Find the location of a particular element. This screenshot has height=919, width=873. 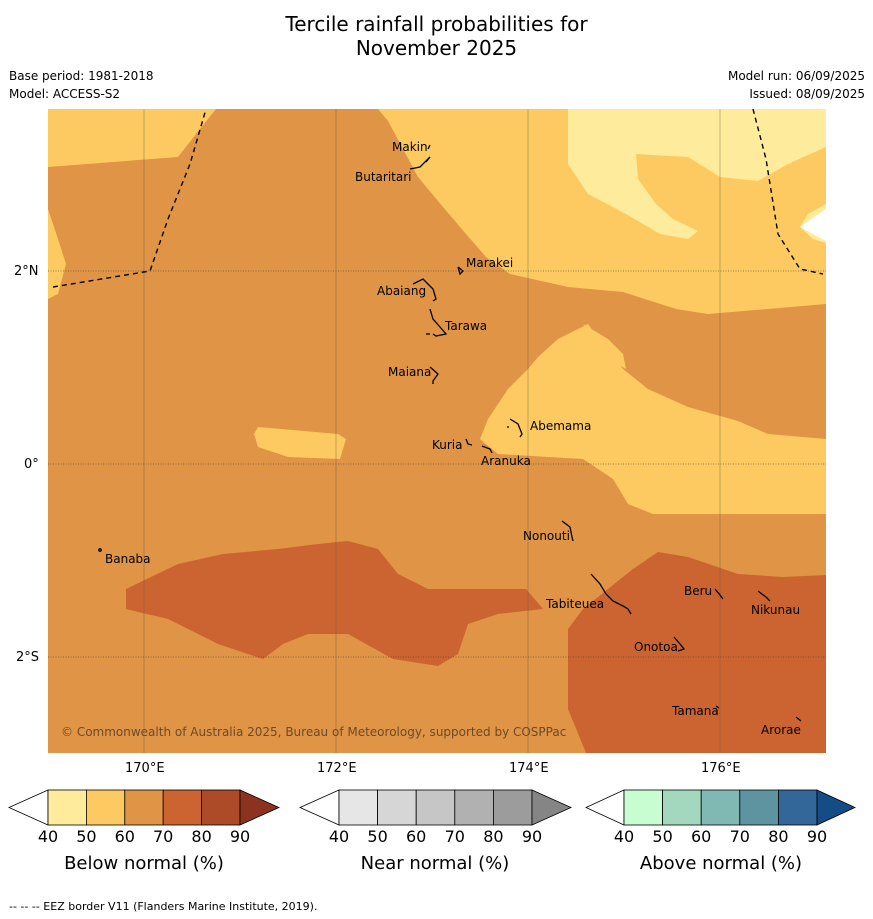

zone-50-60-middle is located at coordinates (653, 419).